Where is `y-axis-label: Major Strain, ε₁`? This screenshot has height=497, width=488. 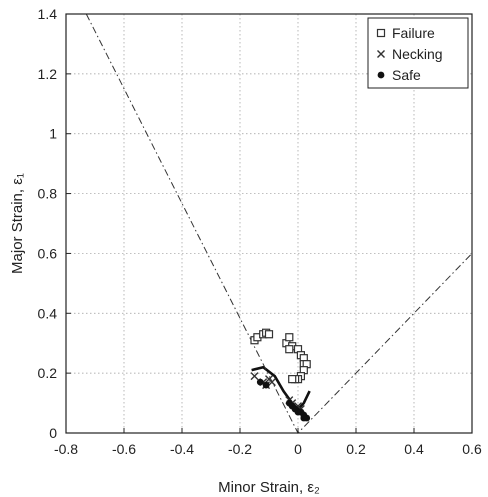 y-axis-label: Major Strain, ε₁ is located at coordinates (17, 223).